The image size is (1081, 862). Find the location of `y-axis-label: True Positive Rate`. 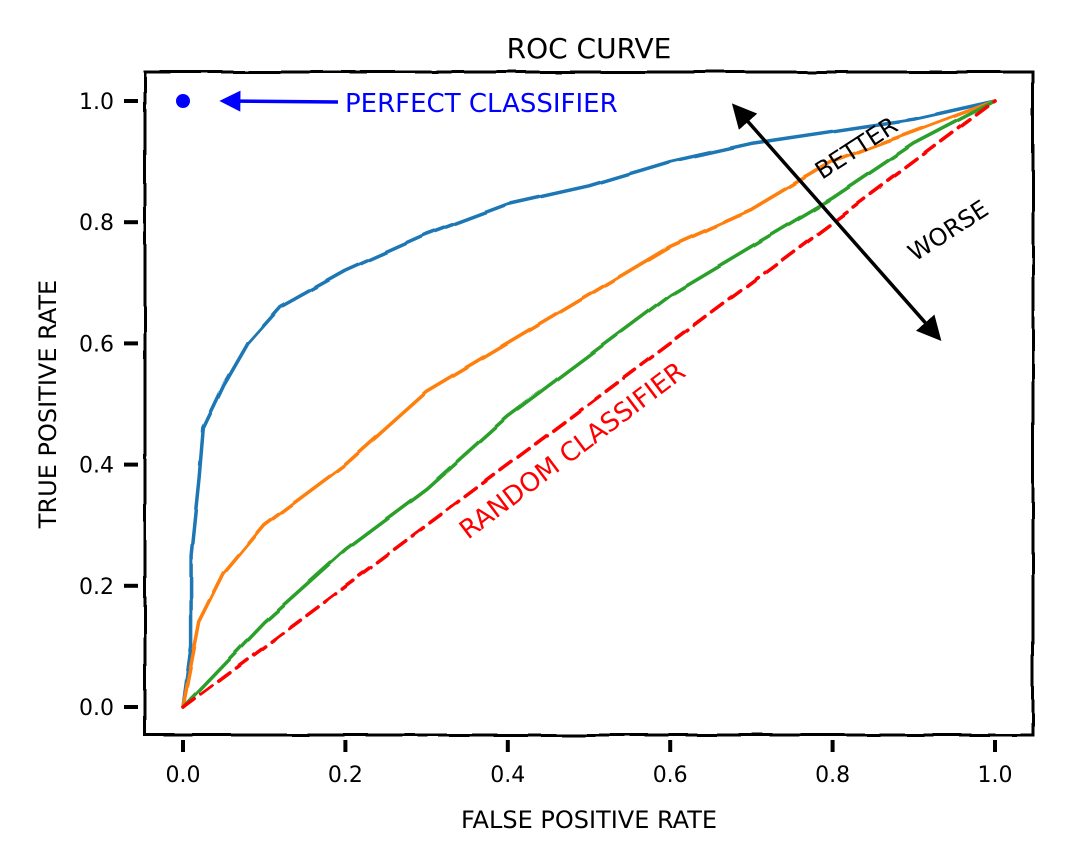

y-axis-label: True Positive Rate is located at coordinates (48, 404).